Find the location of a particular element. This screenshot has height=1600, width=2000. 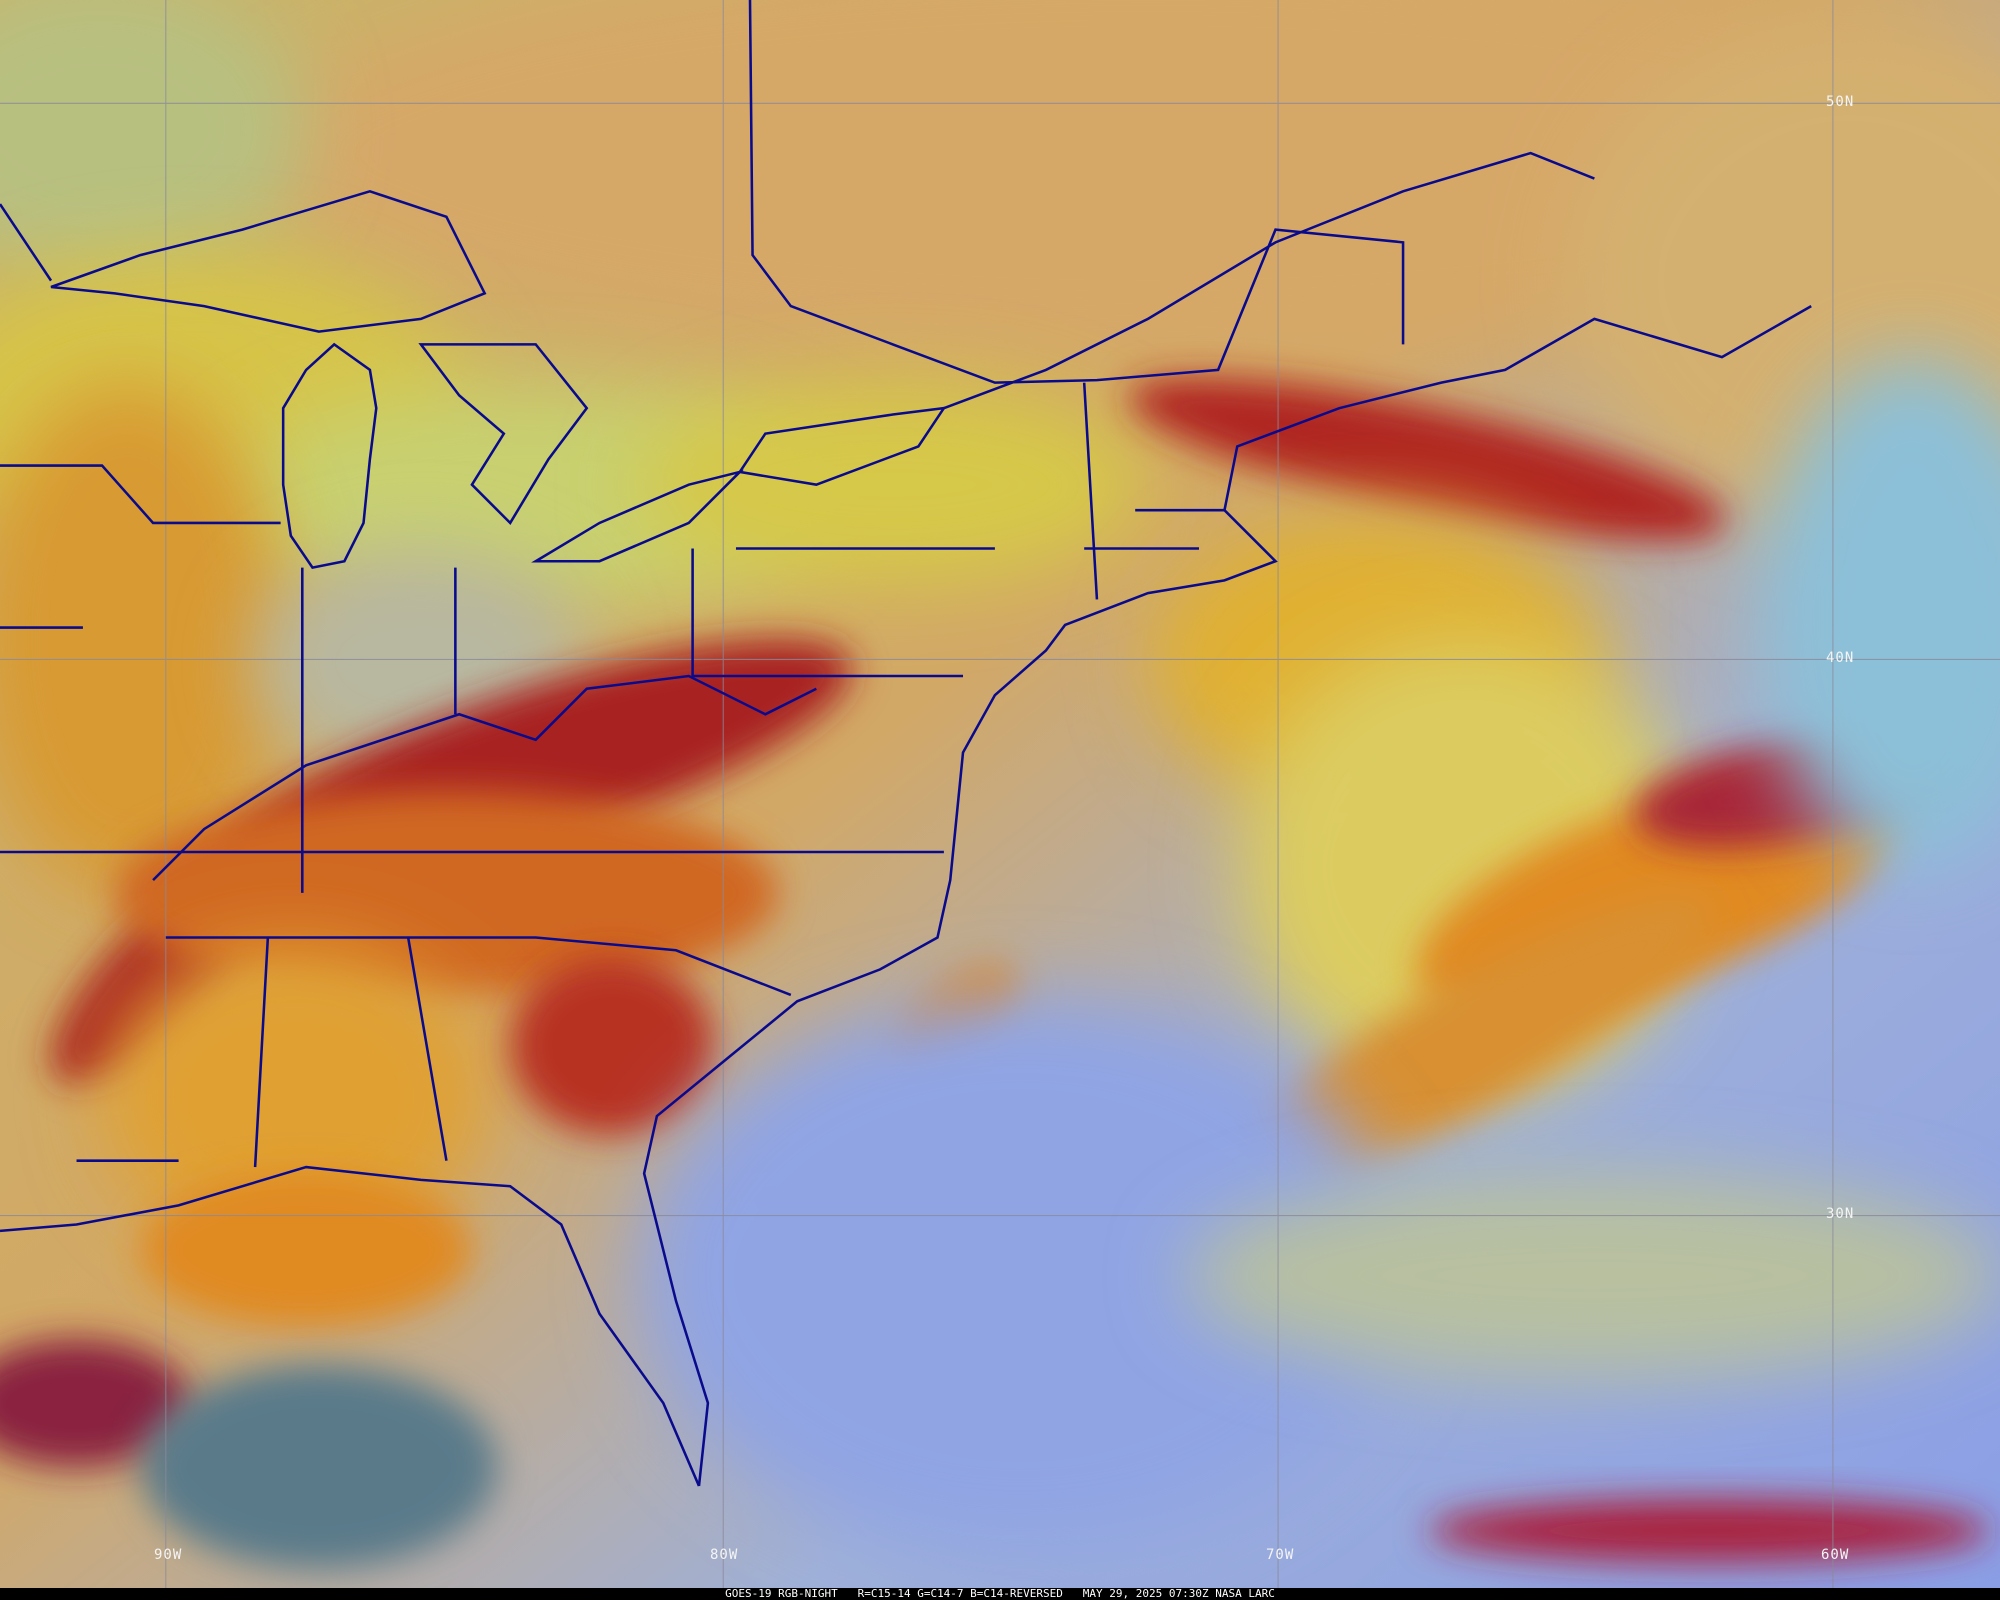

lat-label-30n: 30N is located at coordinates (1840, 1214).